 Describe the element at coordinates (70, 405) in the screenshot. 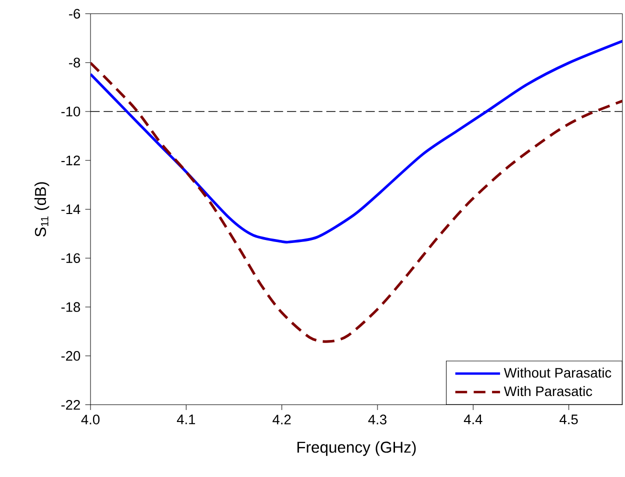

I see `y-tick-label: -22` at that location.